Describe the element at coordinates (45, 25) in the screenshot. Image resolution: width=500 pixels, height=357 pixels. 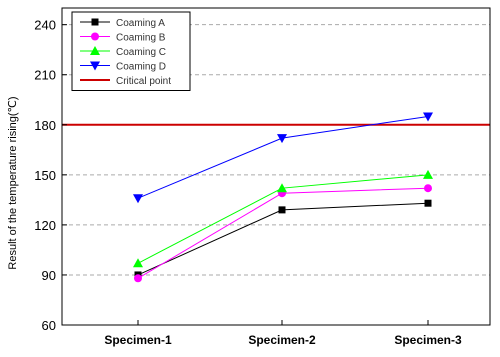
I see `y-tick-label-240: 240` at that location.